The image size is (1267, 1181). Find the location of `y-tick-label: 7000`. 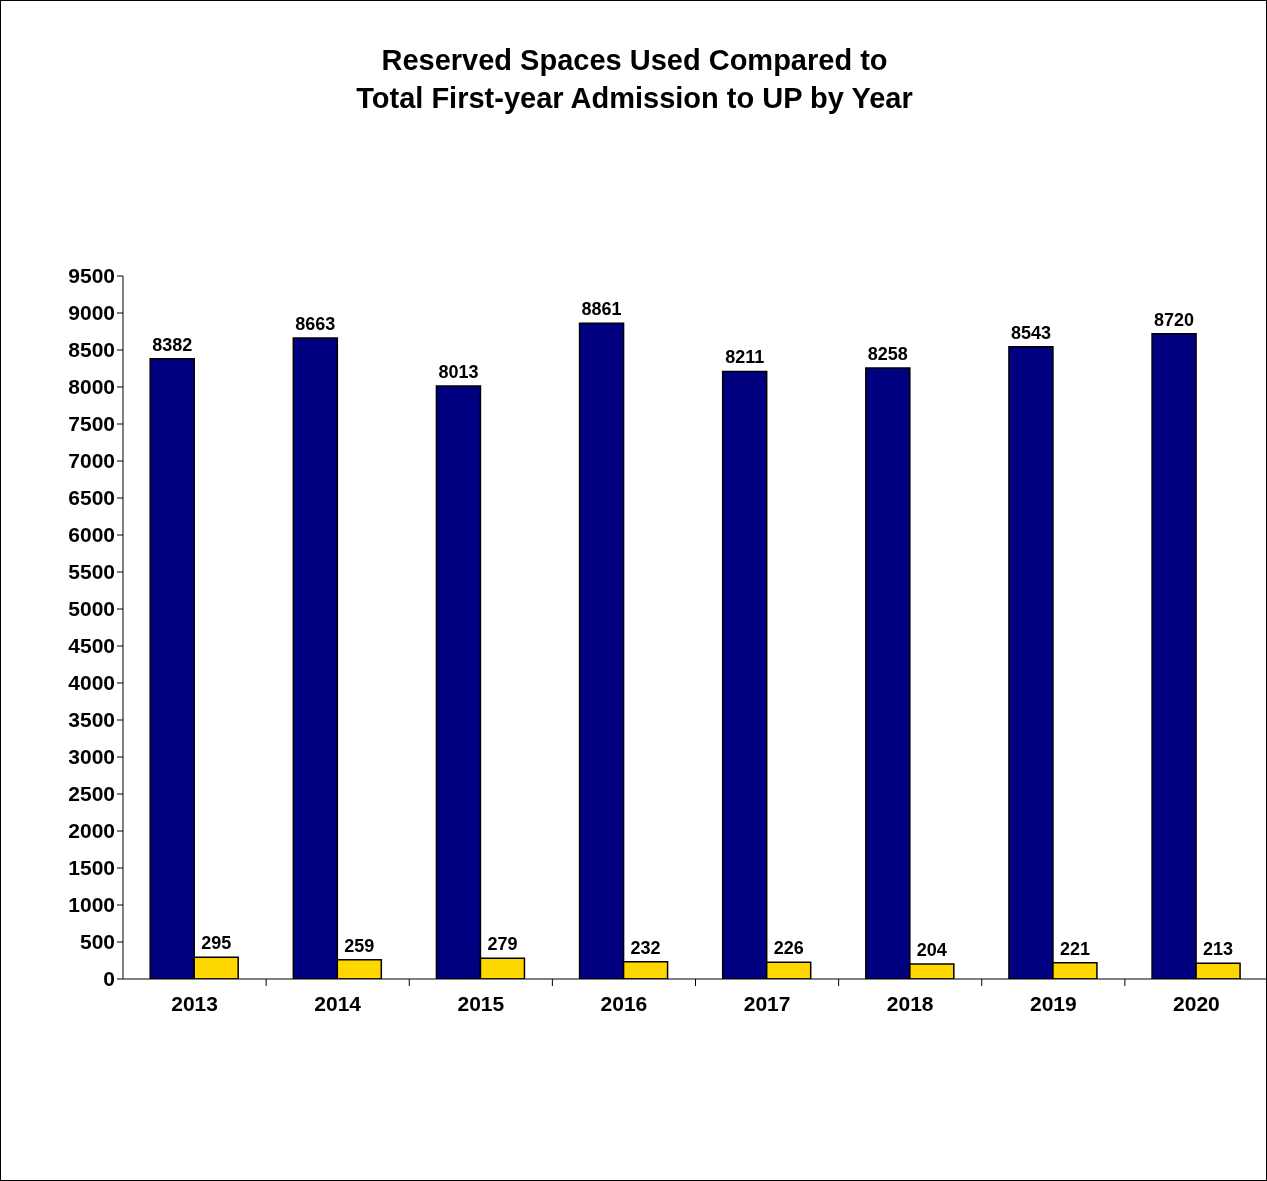

y-tick-label: 7000 is located at coordinates (91, 461).